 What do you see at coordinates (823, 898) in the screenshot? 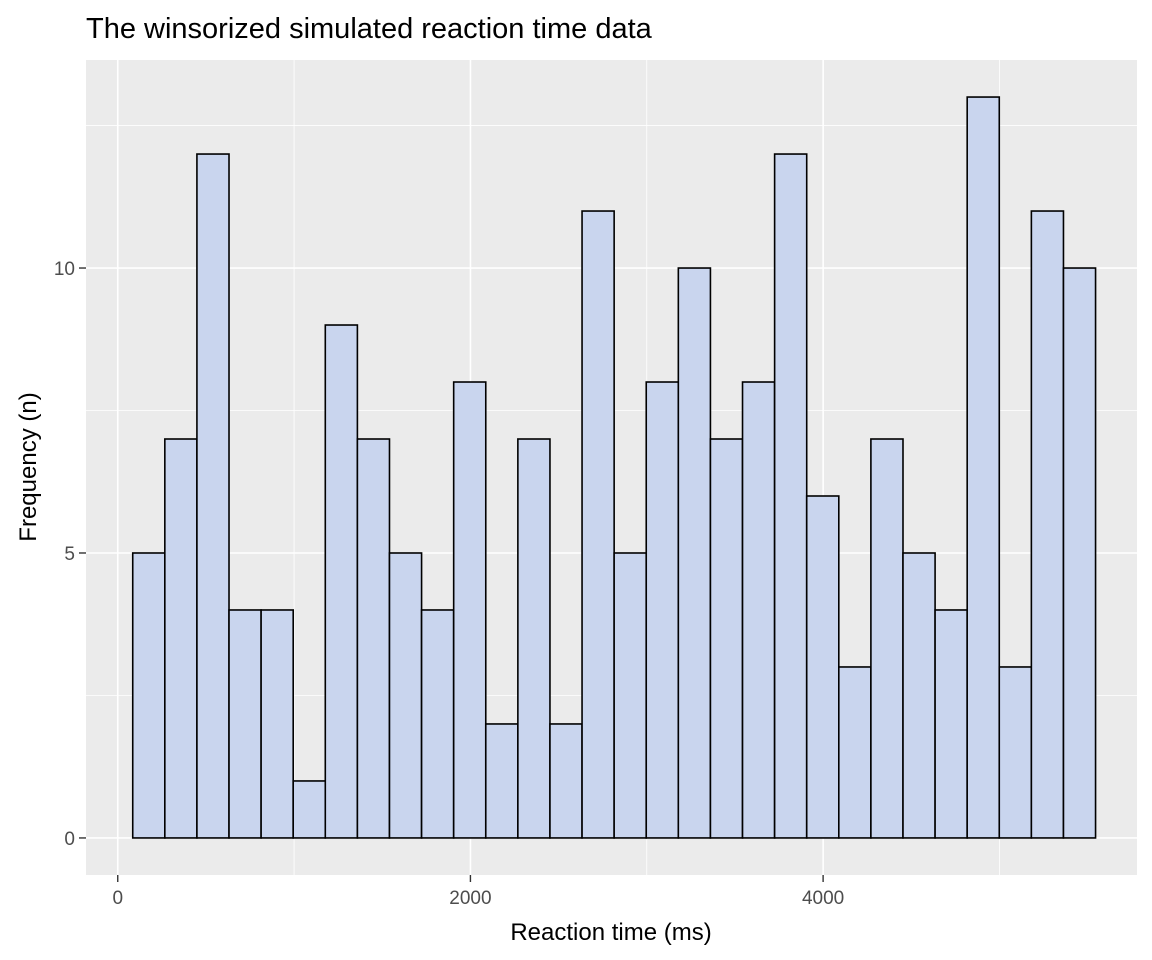
I see `x-tick-label: 4000` at bounding box center [823, 898].